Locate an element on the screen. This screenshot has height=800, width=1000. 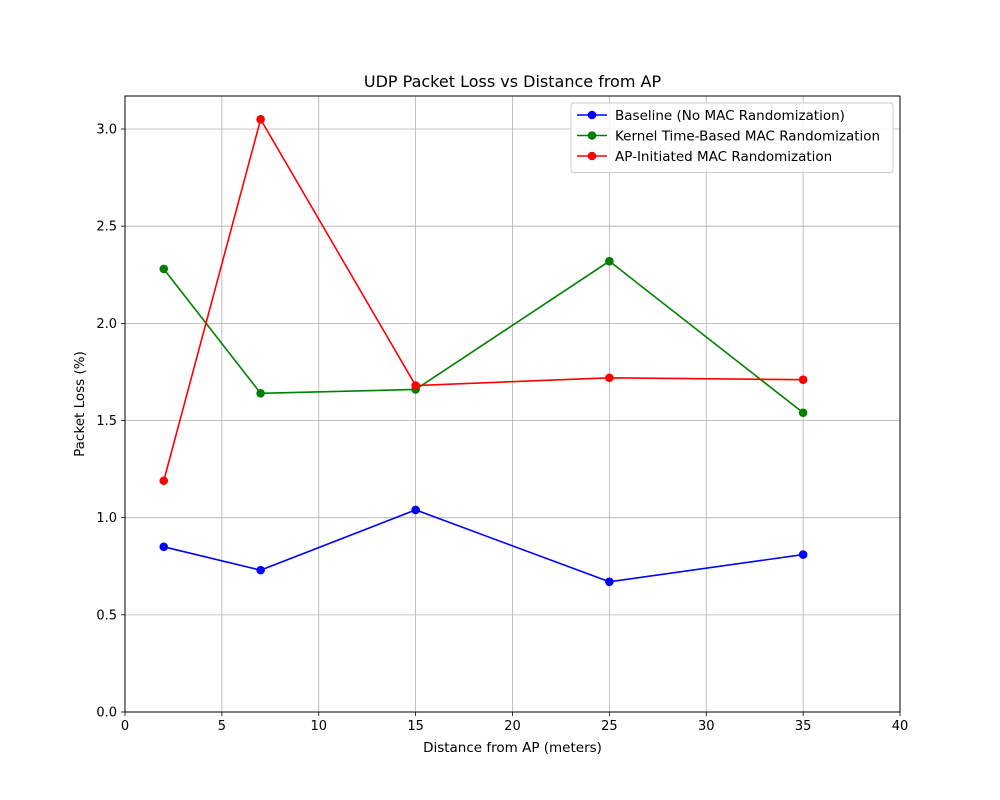
x-tick-label: 10 is located at coordinates (318, 726).